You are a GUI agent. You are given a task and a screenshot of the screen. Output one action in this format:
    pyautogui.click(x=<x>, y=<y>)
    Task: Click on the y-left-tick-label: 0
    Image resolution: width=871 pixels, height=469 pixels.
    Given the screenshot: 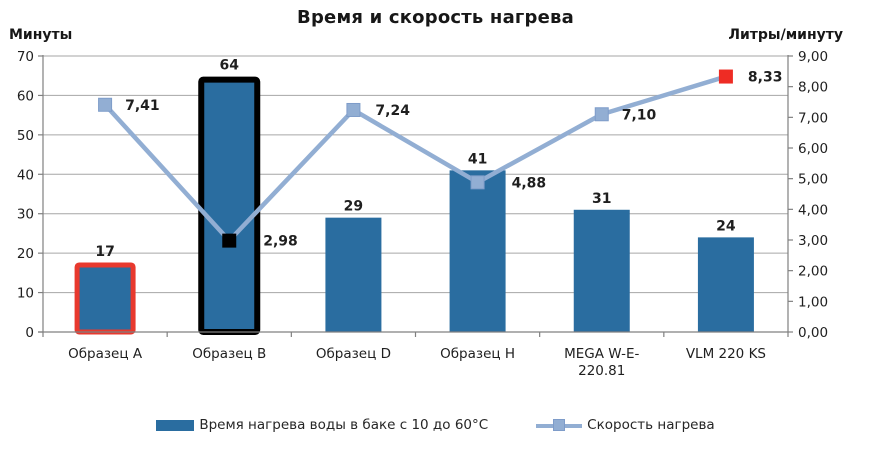 What is the action you would take?
    pyautogui.click(x=29, y=333)
    